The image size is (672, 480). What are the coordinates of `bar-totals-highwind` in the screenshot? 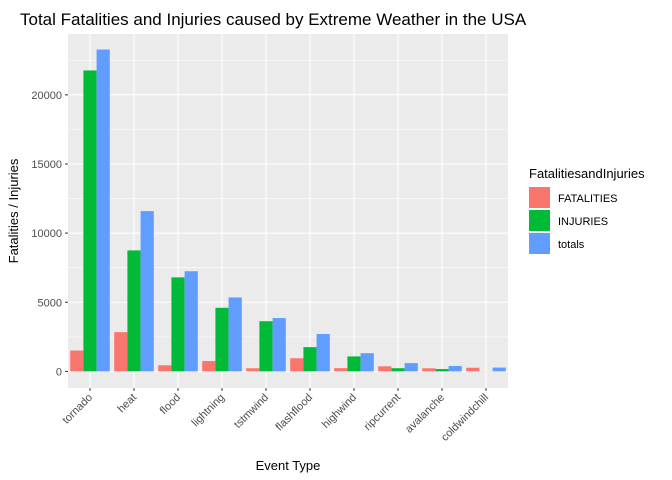 It's located at (367, 362).